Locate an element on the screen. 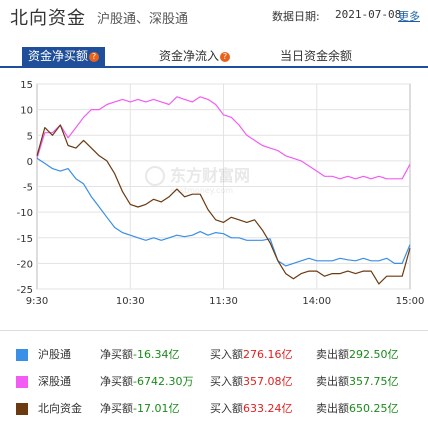  y-tick-label: -20 is located at coordinates (25, 264).